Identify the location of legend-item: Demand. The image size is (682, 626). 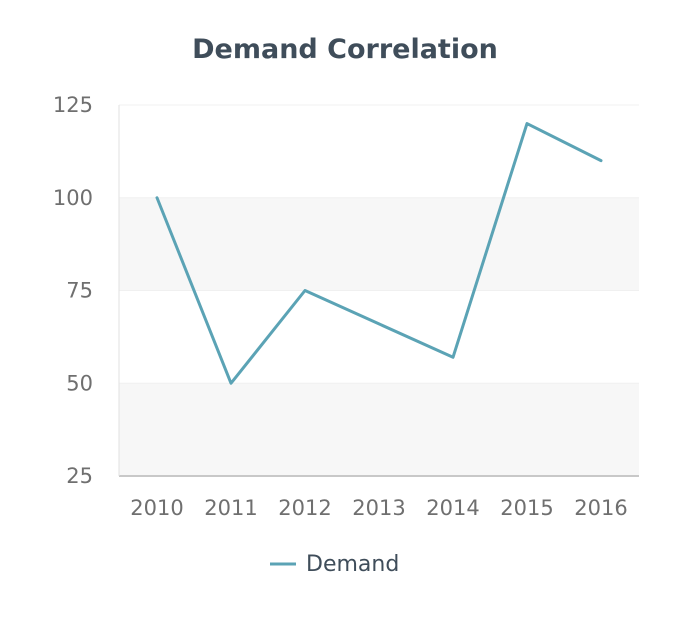
(334, 564).